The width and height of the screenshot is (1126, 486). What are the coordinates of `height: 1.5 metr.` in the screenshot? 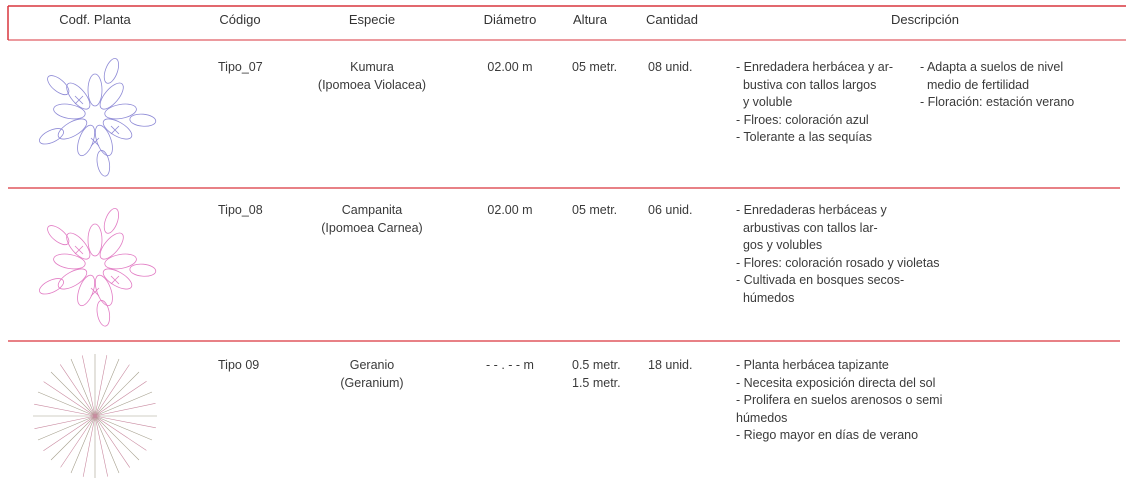 It's located at (596, 382).